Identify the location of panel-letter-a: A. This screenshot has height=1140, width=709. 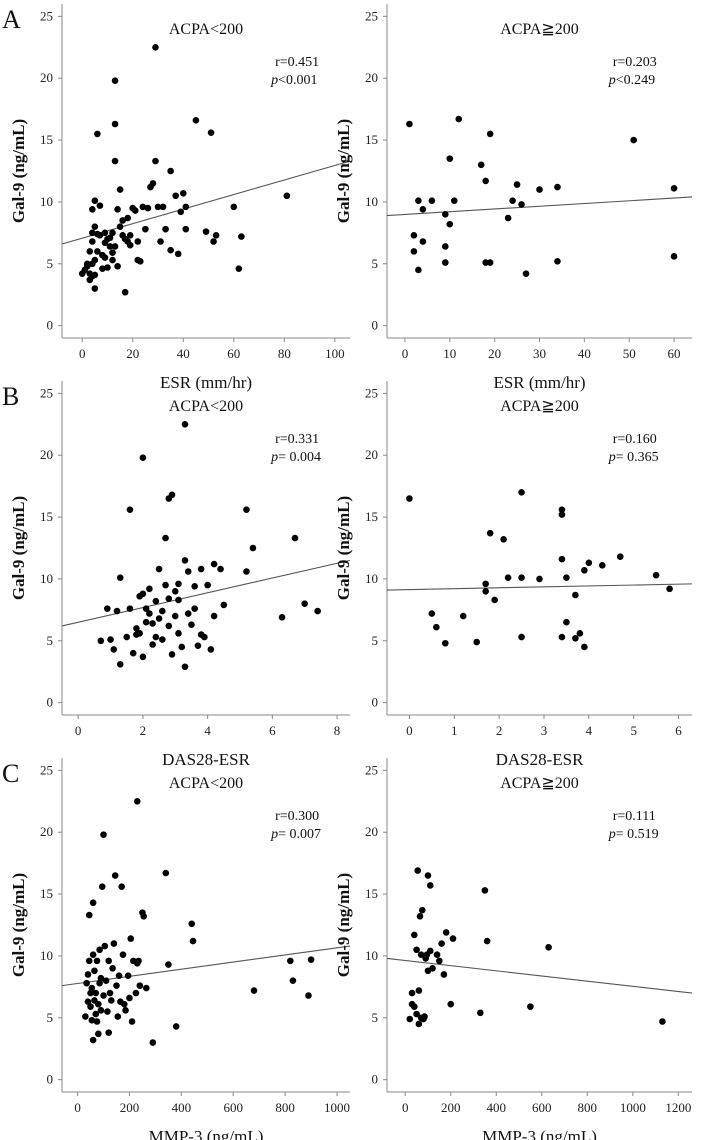
(11, 19).